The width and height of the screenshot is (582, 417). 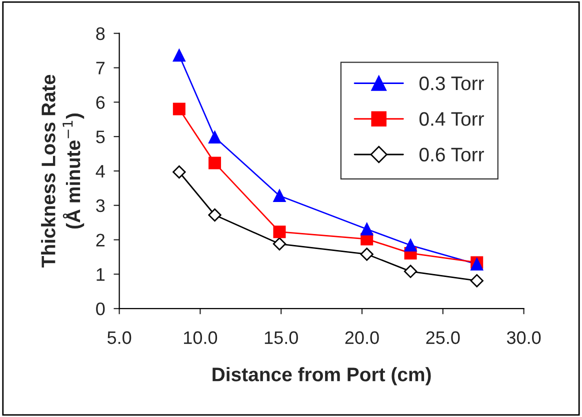 What do you see at coordinates (100, 171) in the screenshot?
I see `y-tick-label: 4` at bounding box center [100, 171].